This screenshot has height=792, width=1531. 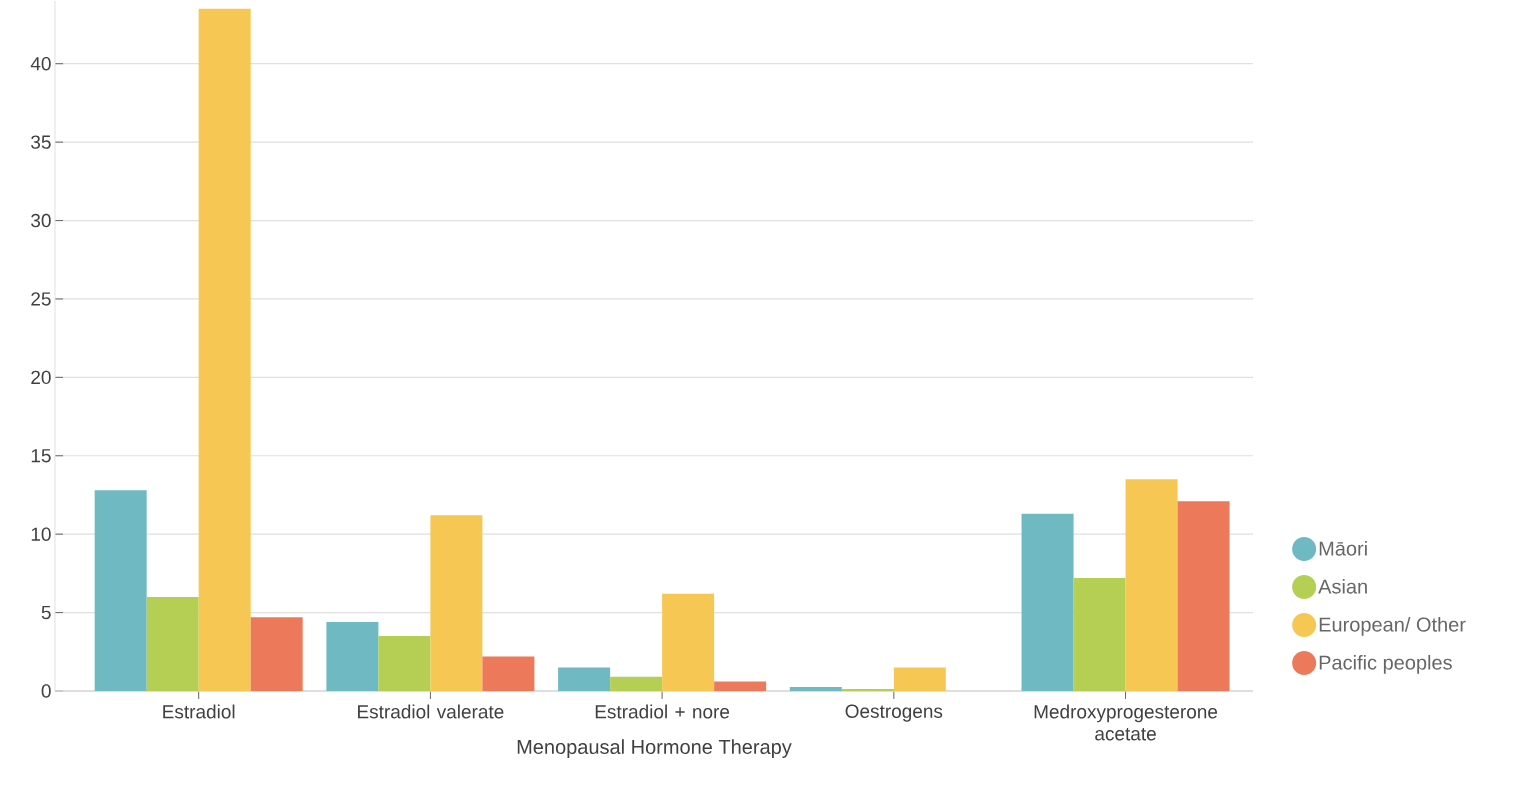 What do you see at coordinates (41, 299) in the screenshot?
I see `y-tick-label: 25` at bounding box center [41, 299].